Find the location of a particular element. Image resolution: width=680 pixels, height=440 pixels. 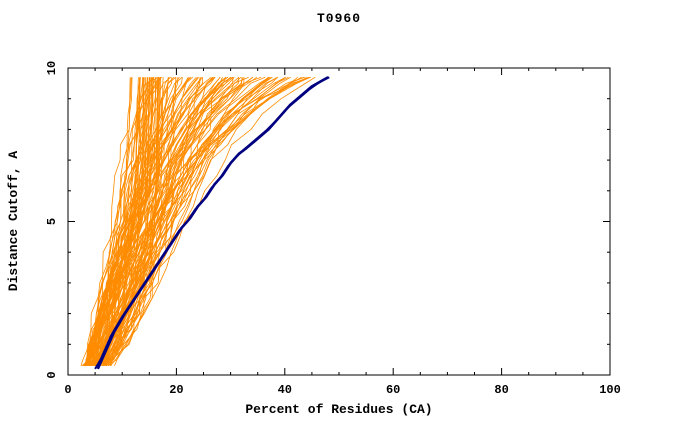

x-tick-label: 60 is located at coordinates (393, 390).